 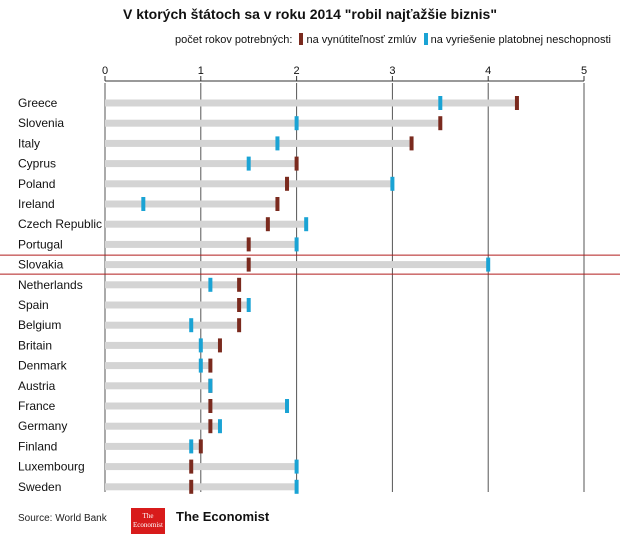 What do you see at coordinates (520, 40) in the screenshot?
I see `legend-label-insolvency: na vyriešenie platobnej neschopnosti` at bounding box center [520, 40].